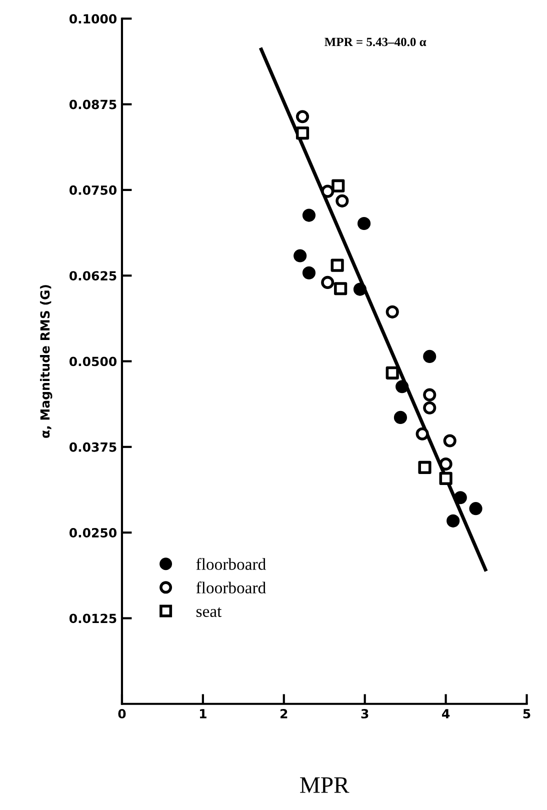 Image resolution: width=547 pixels, height=810 pixels. What do you see at coordinates (209, 612) in the screenshot?
I see `legend-label: seat` at bounding box center [209, 612].